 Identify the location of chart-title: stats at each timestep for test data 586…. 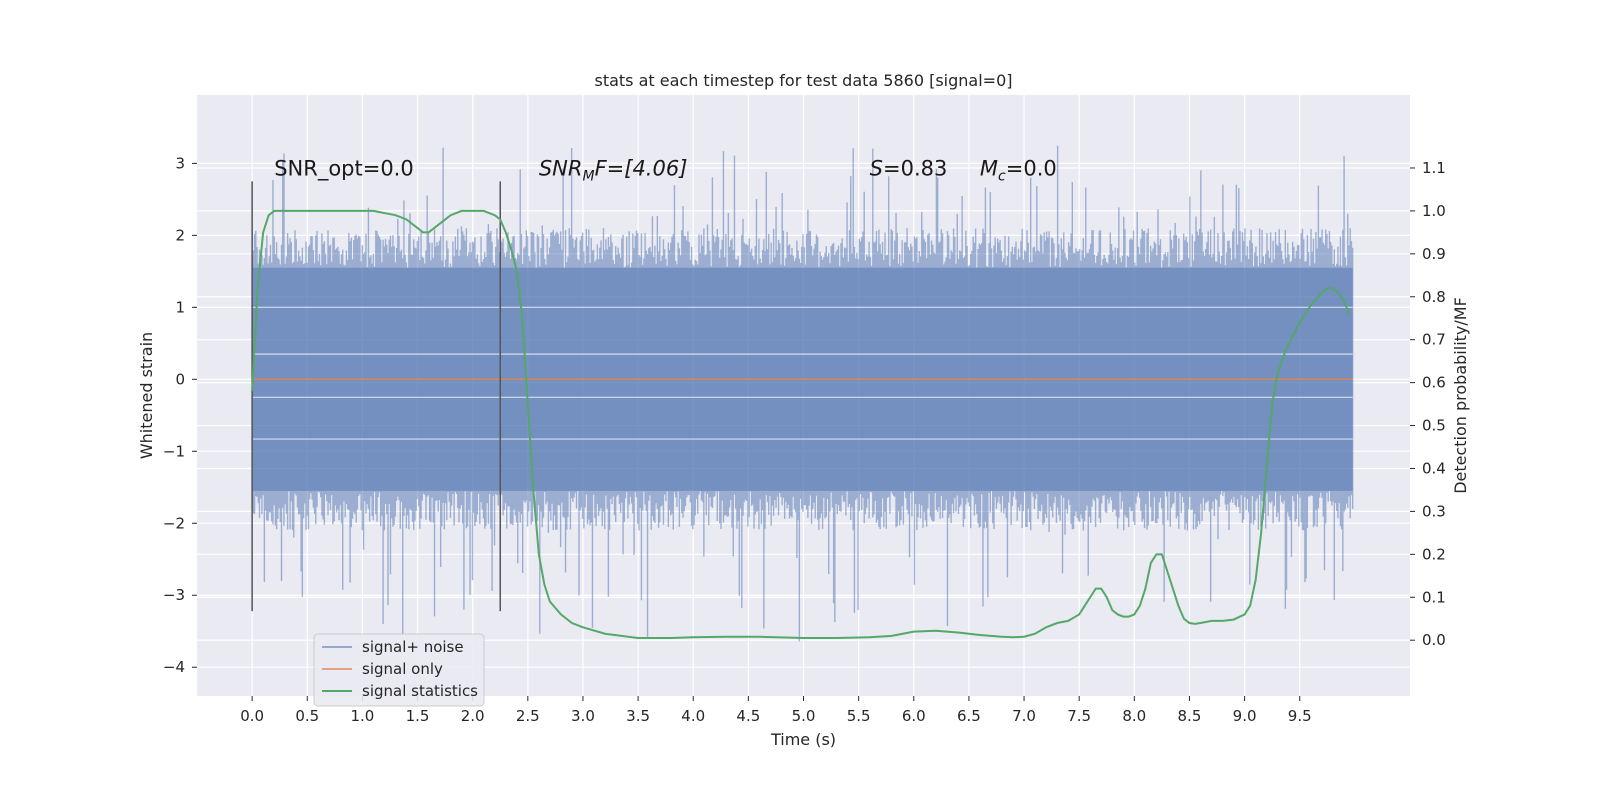
(803, 80).